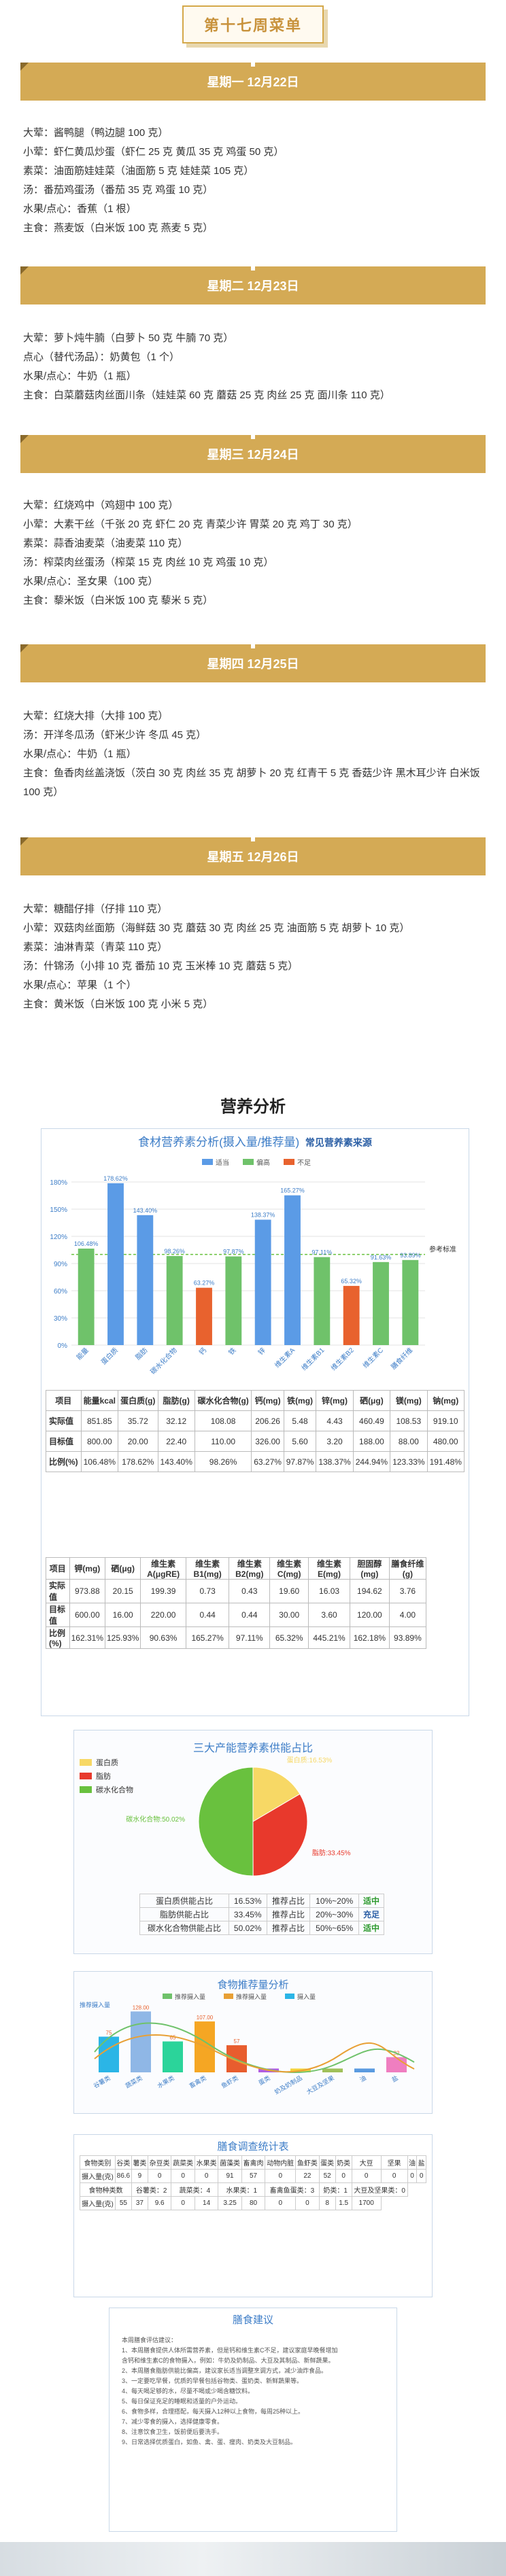 The height and width of the screenshot is (2576, 506). What do you see at coordinates (138, 1400) in the screenshot?
I see `table-header-cell: 蛋白质(g)` at bounding box center [138, 1400].